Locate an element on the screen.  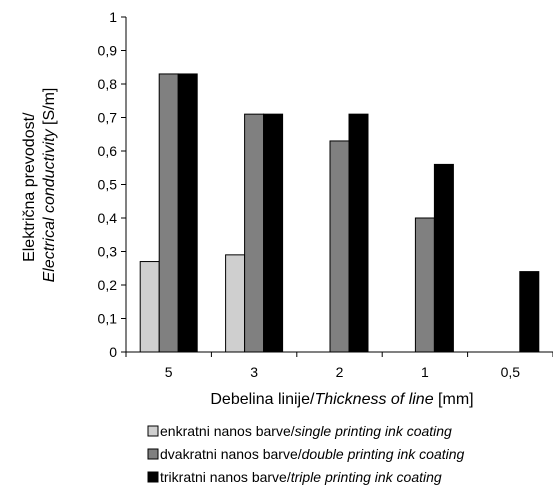
x-axis-title-plain: Debelina linije/ is located at coordinates (262, 399).